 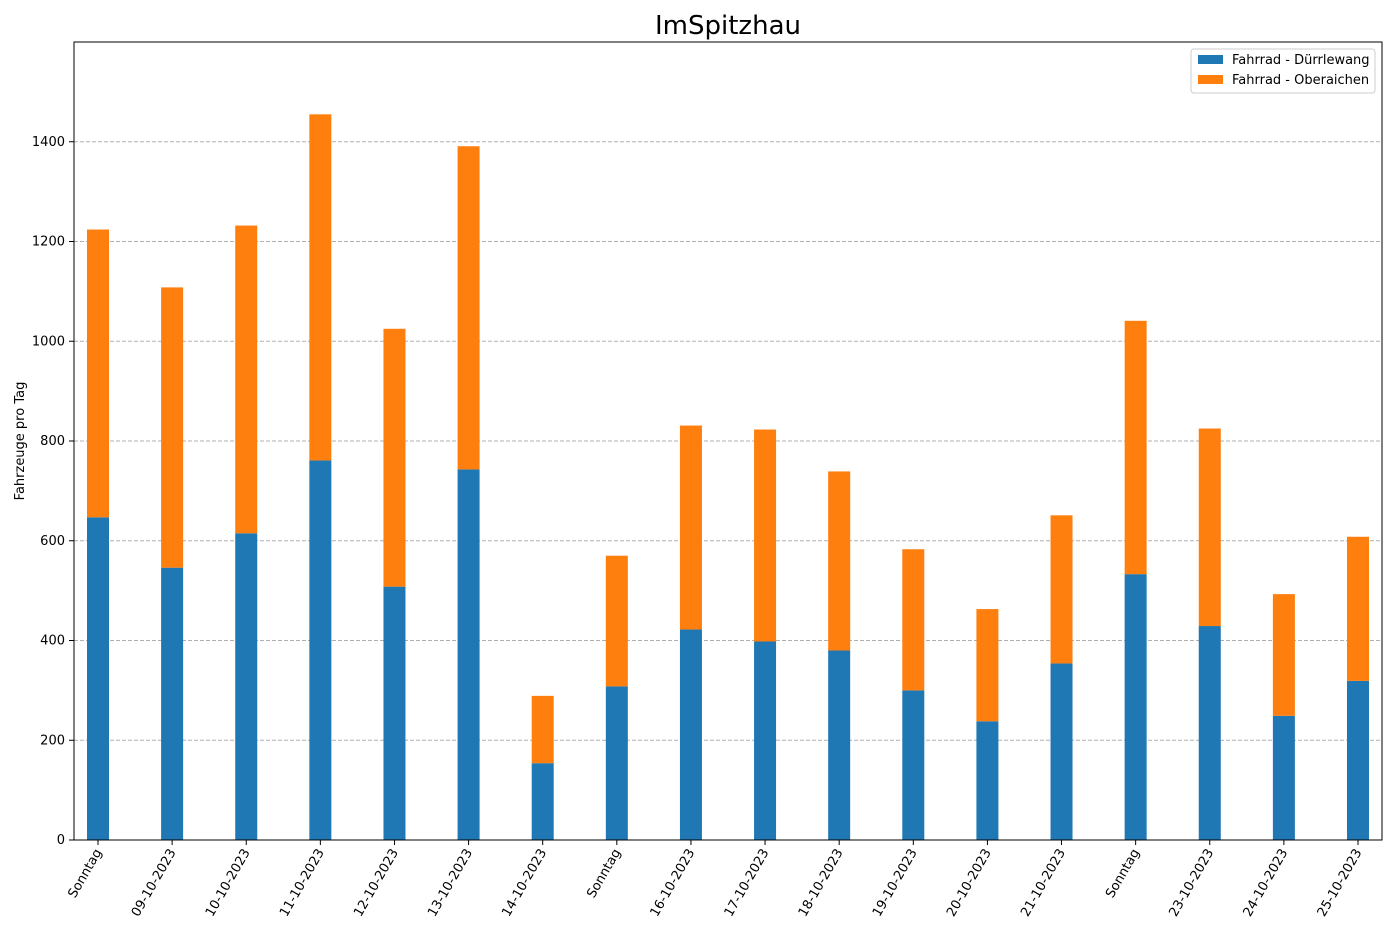 I want to click on x-tick-label: 09-10-2023, so click(x=154, y=883).